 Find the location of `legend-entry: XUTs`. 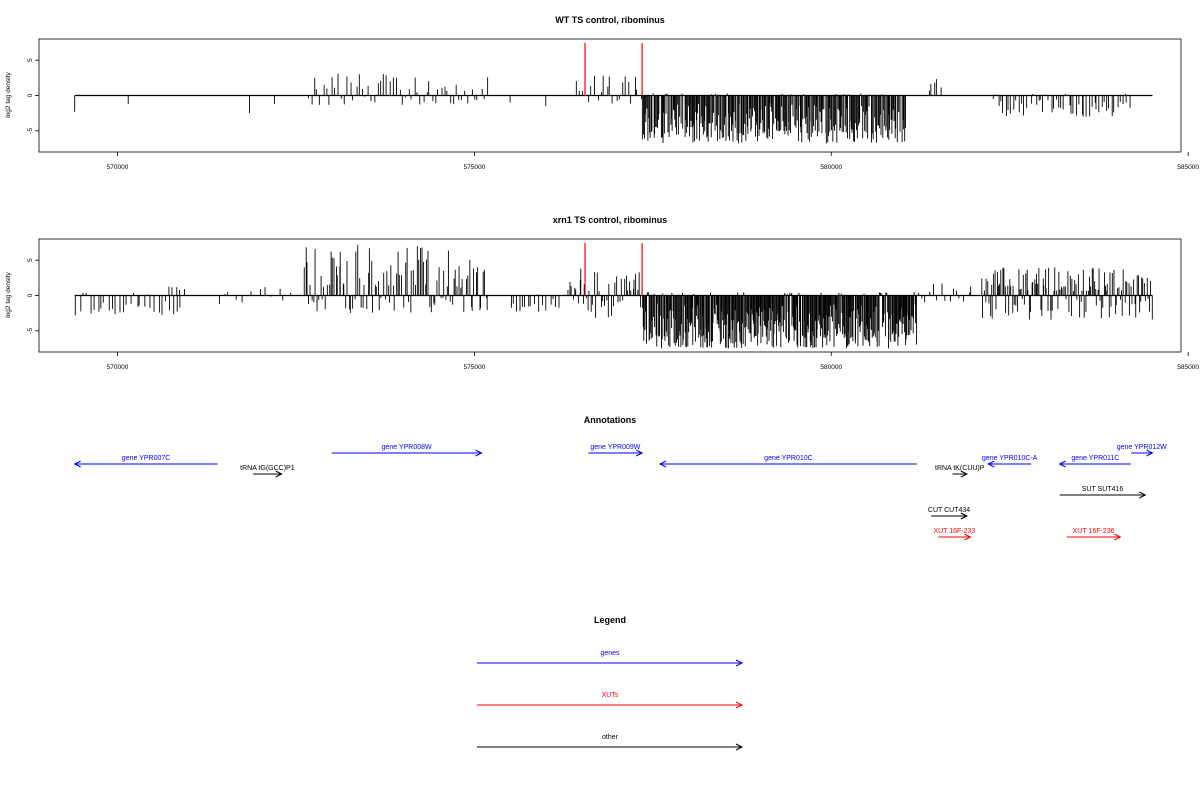

legend-entry: XUTs is located at coordinates (610, 700).